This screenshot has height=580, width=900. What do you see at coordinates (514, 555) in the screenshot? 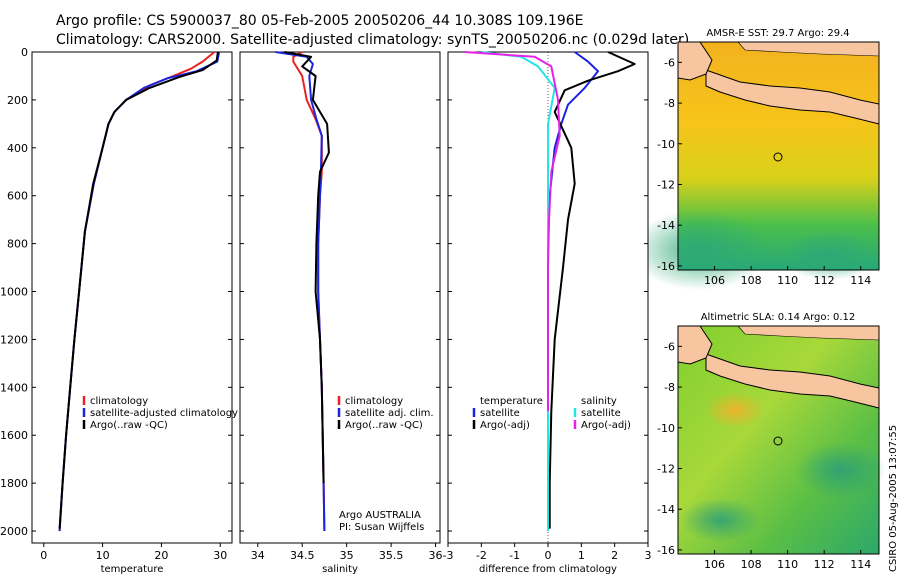
I see `x-tick-label: -1` at bounding box center [514, 555].